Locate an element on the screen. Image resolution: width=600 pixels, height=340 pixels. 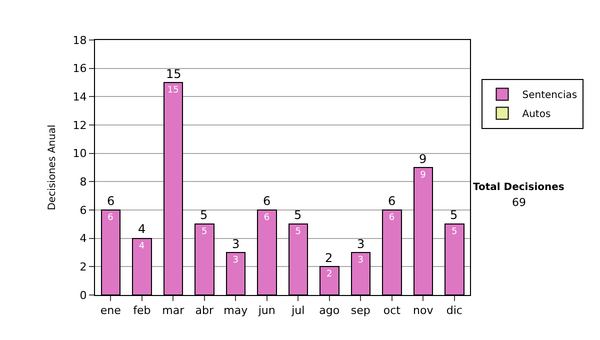
data-label: 2 is located at coordinates (329, 275).